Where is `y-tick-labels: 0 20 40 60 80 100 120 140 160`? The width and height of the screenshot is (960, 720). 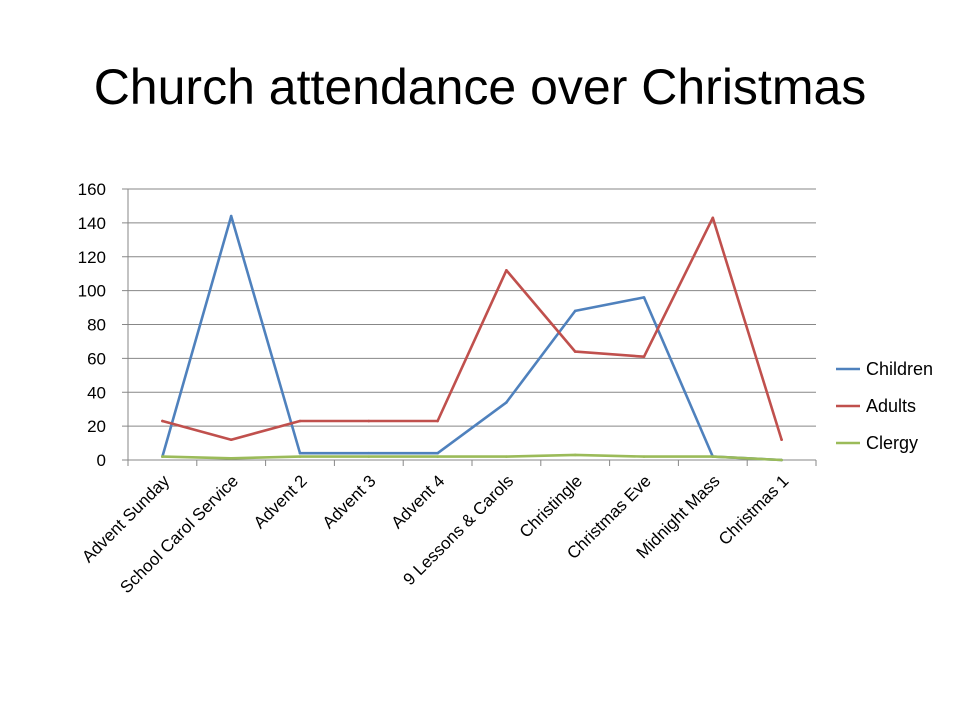 y-tick-labels: 0 20 40 60 80 100 120 140 160 is located at coordinates (92, 325).